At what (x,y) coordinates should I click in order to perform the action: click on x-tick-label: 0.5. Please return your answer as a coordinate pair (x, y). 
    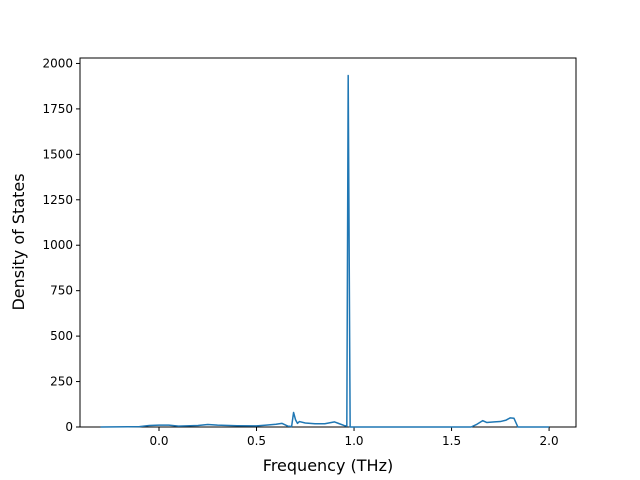
    Looking at the image, I should click on (256, 441).